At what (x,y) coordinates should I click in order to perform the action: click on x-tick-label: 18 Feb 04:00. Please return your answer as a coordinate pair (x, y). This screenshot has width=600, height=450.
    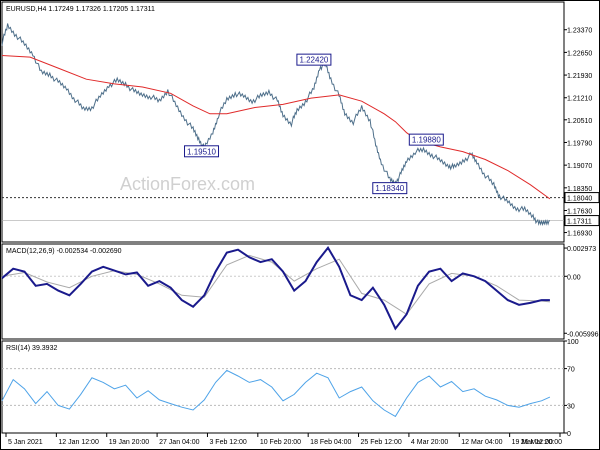
    Looking at the image, I should click on (330, 442).